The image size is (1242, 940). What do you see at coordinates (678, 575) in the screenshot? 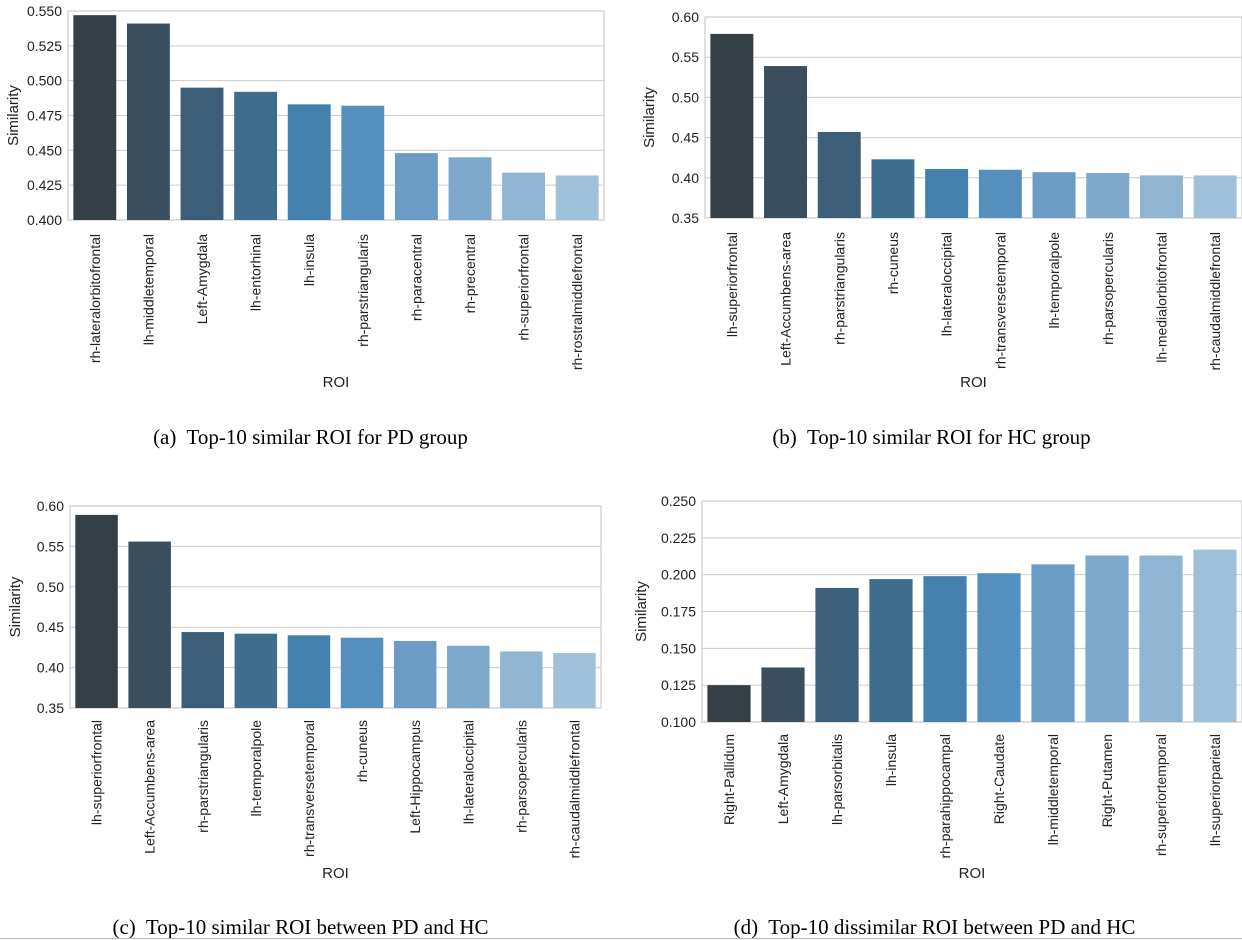
I see `y-tick-label: 0.200` at bounding box center [678, 575].